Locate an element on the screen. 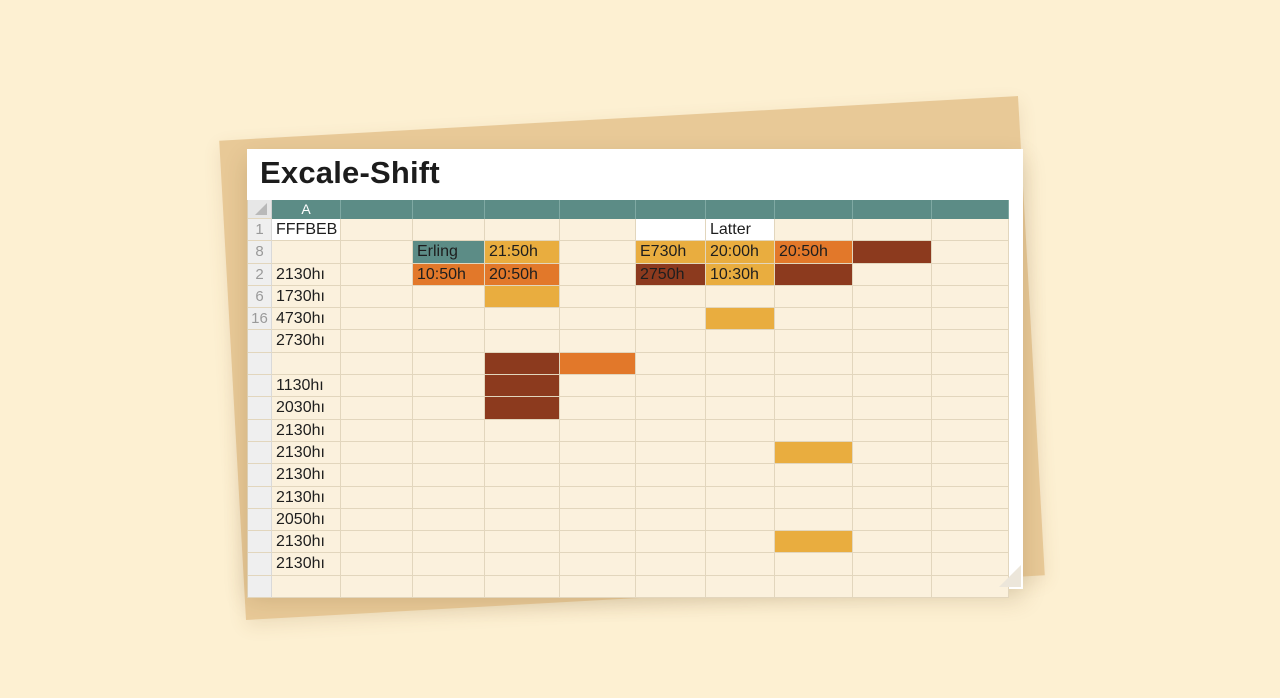 The width and height of the screenshot is (1280, 698). table-cell: 2050hı is located at coordinates (306, 520).